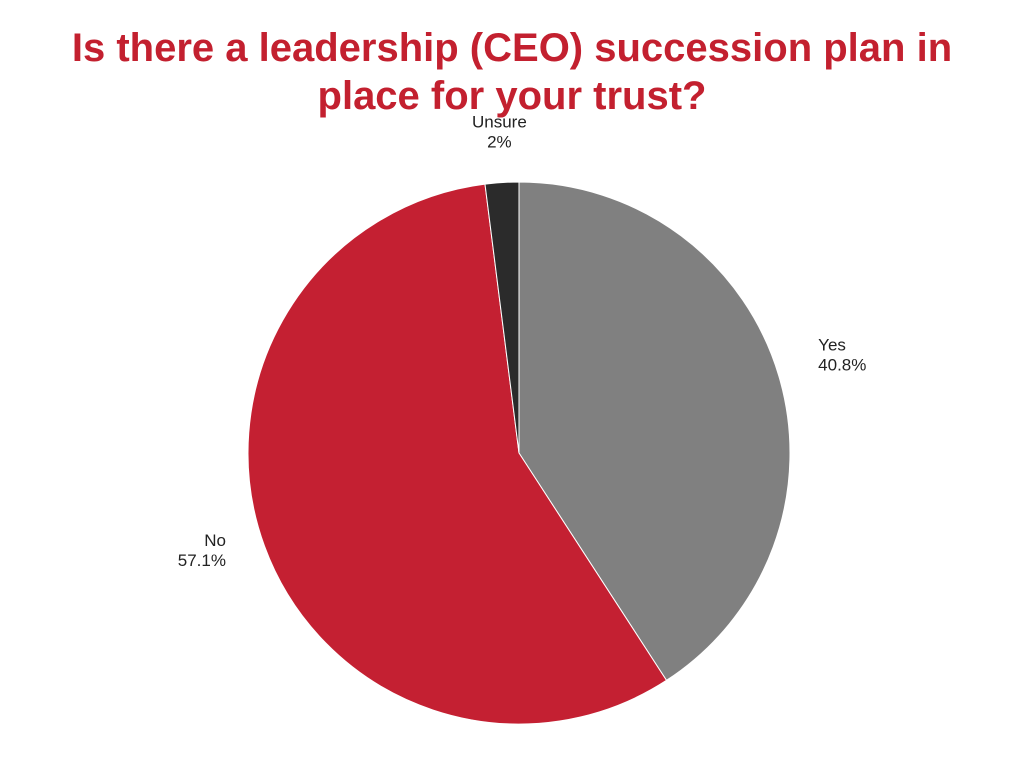  What do you see at coordinates (499, 142) in the screenshot?
I see `slice-value-unsure: 2%` at bounding box center [499, 142].